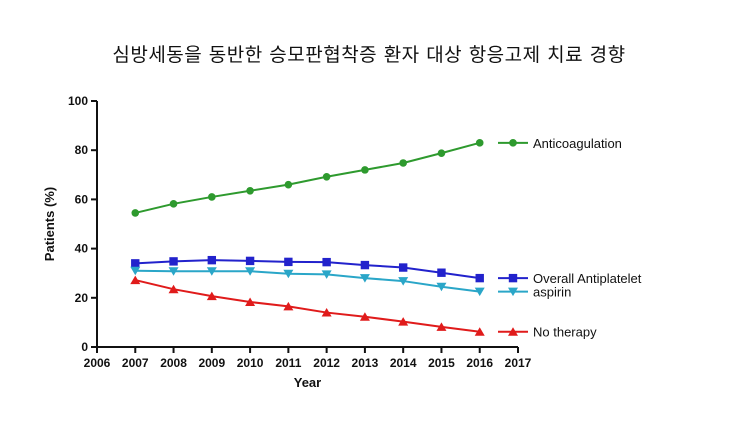  What do you see at coordinates (78, 101) in the screenshot?
I see `y-tick-label: 100` at bounding box center [78, 101].